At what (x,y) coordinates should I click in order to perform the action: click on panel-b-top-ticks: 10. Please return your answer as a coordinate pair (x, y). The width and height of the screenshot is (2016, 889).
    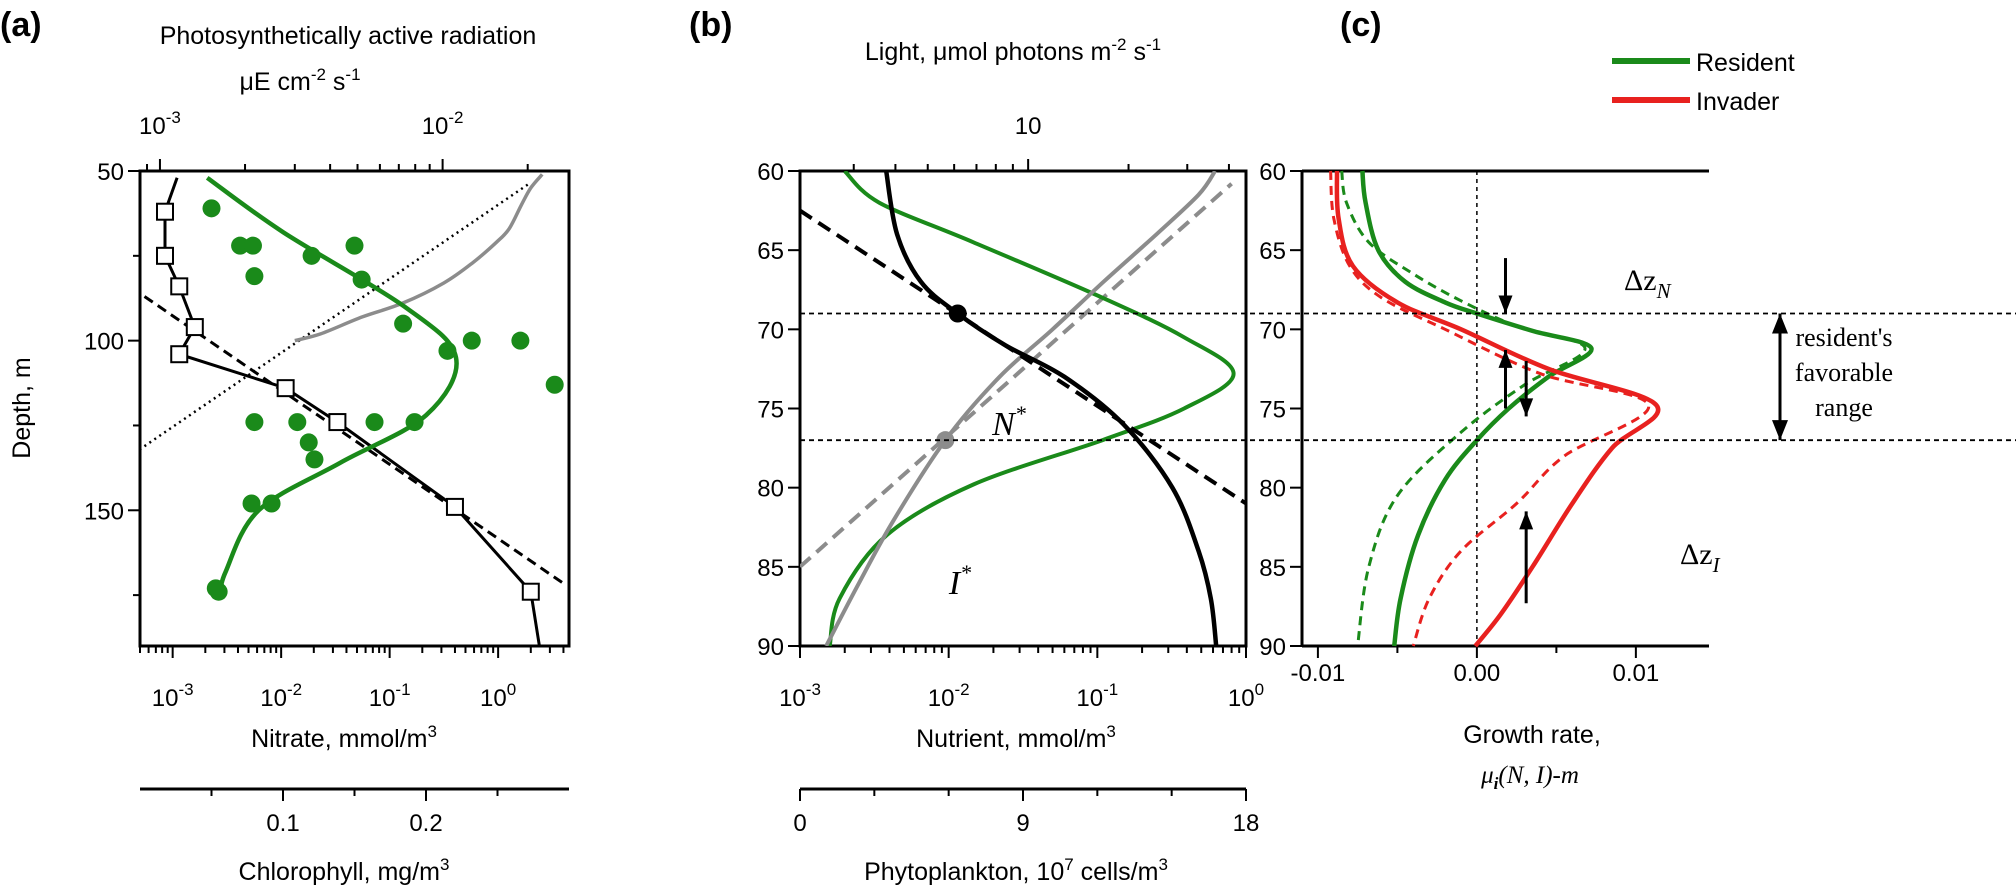
    Looking at the image, I should click on (1041, 142).